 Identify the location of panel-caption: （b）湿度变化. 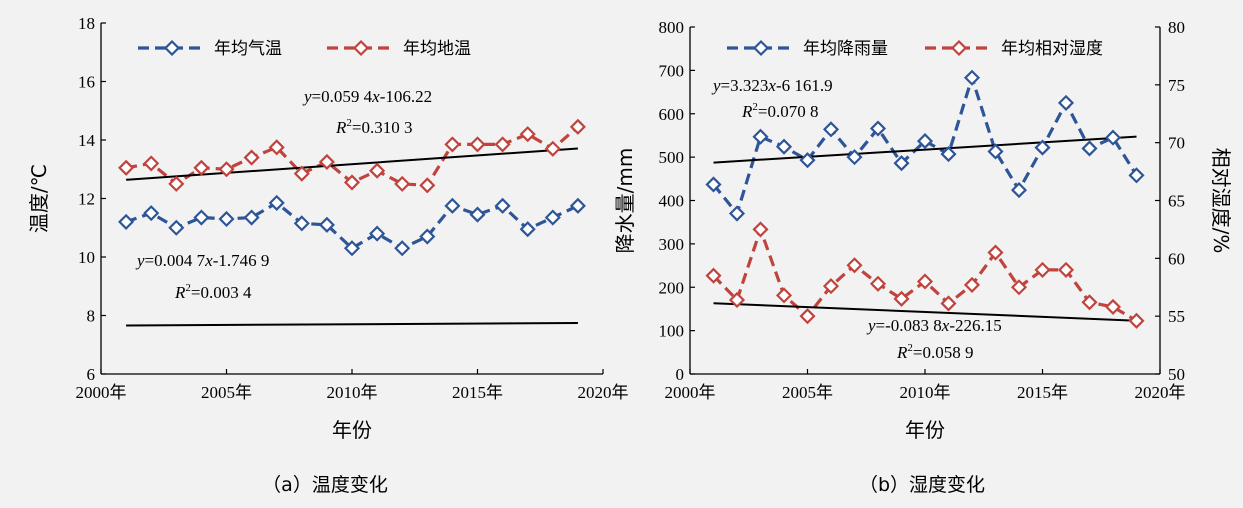
(922, 485).